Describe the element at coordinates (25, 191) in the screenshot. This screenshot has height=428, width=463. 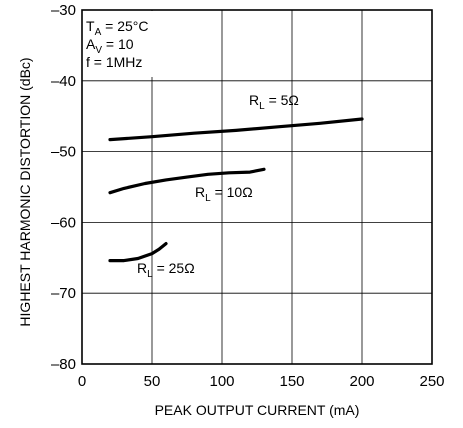
I see `y-axis-title: HIGHEST HARMONIC DISTORTION (dBc)` at that location.